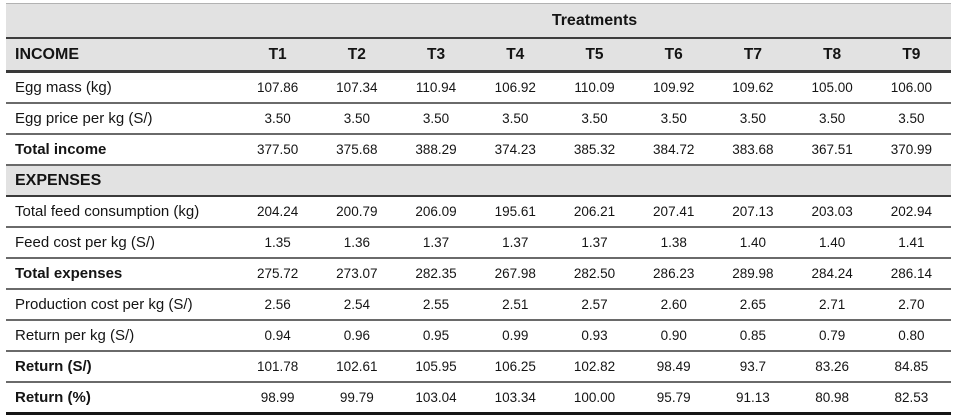 The width and height of the screenshot is (956, 420). What do you see at coordinates (357, 398) in the screenshot?
I see `cell-value: 99.79` at bounding box center [357, 398].